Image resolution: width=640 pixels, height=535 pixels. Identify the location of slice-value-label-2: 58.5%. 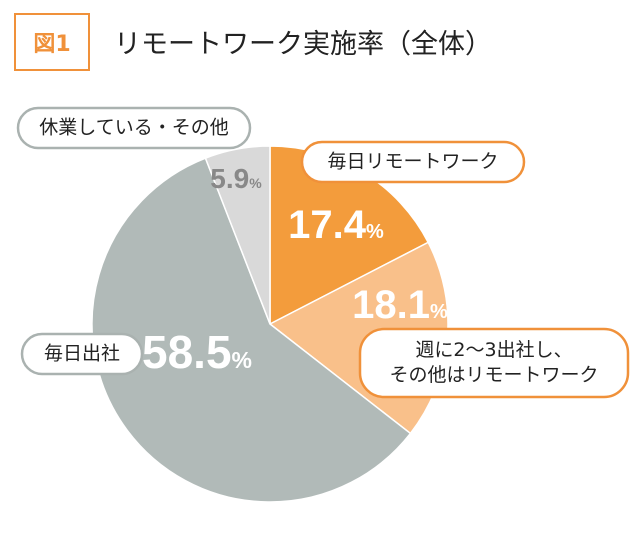
(197, 352).